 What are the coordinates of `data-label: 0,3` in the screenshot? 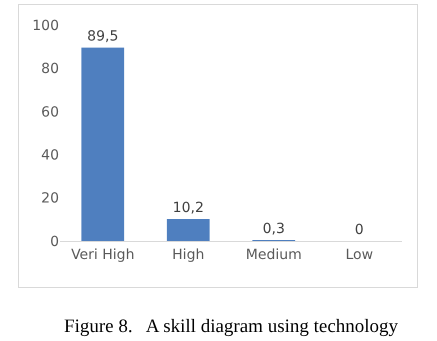 It's located at (273, 229).